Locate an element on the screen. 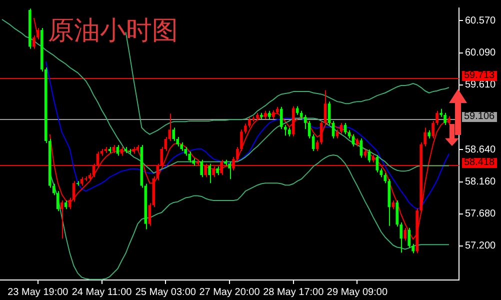 The image size is (501, 300). x-tick-label: 29 May 09:00 is located at coordinates (357, 292).